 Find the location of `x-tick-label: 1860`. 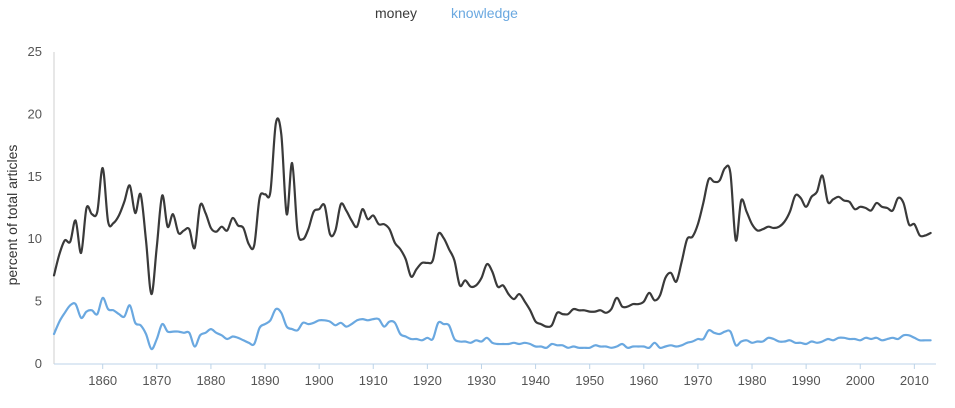

x-tick-label: 1860 is located at coordinates (102, 380).